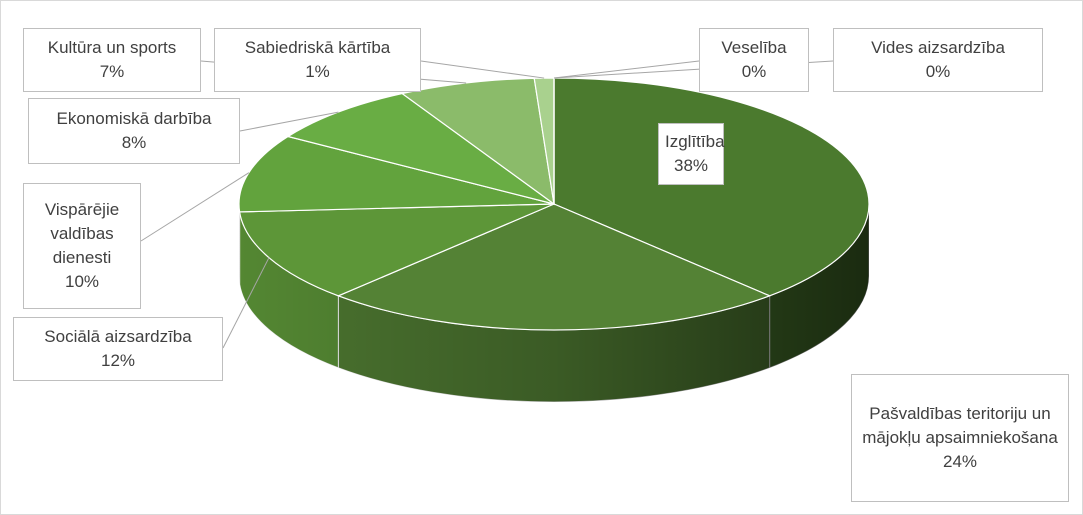 This screenshot has width=1083, height=515. I want to click on label-value: 12%, so click(118, 360).